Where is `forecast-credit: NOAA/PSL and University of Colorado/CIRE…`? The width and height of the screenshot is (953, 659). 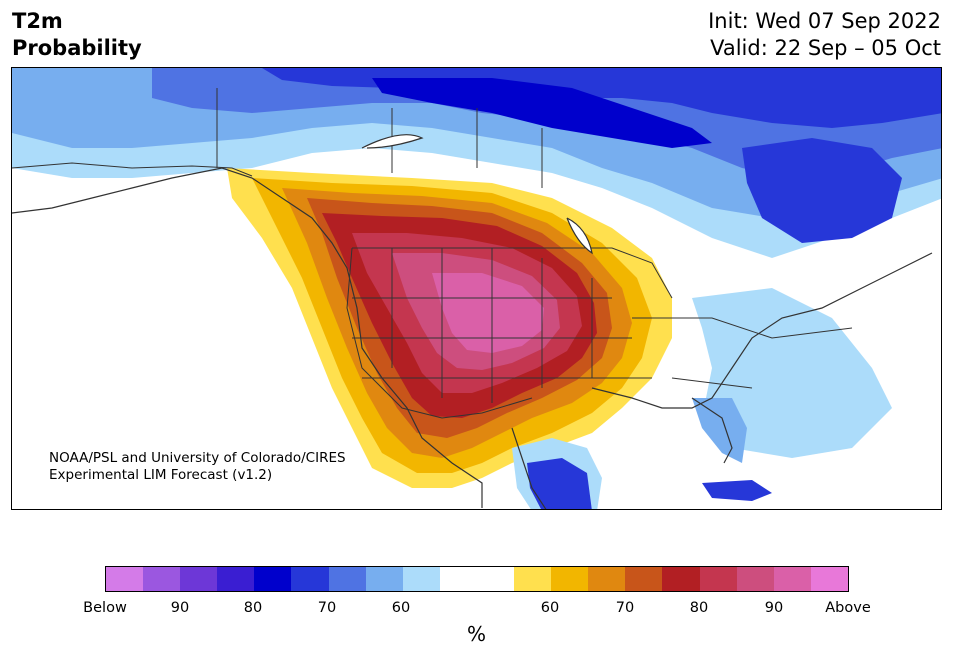 forecast-credit: NOAA/PSL and University of Colorado/CIRE… is located at coordinates (197, 467).